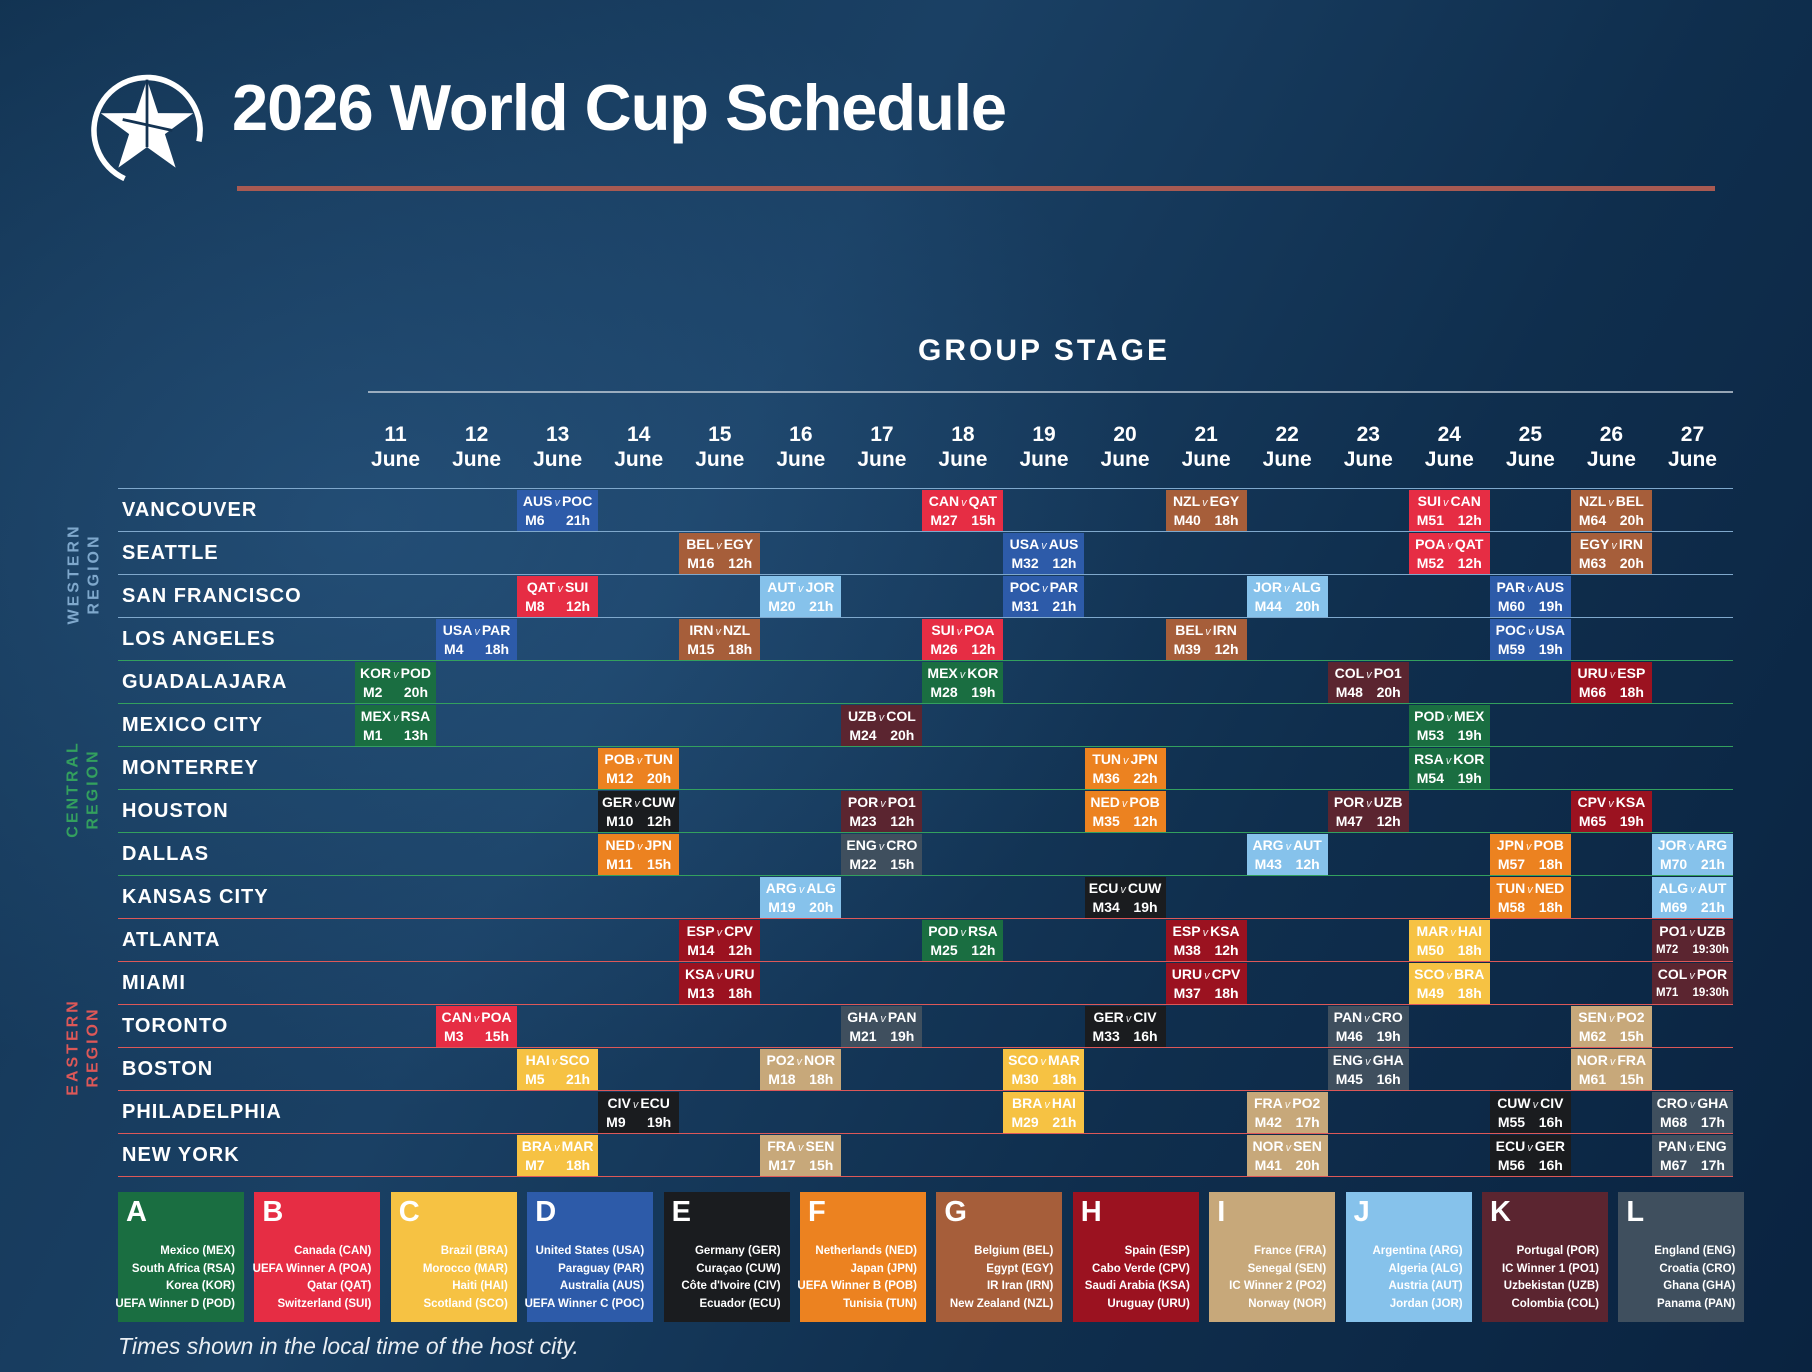 This screenshot has width=1812, height=1372. I want to click on legend-letter: A, so click(136, 1212).